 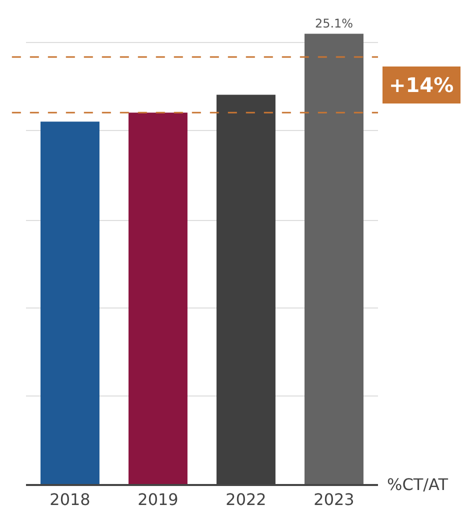 What do you see at coordinates (158, 500) in the screenshot?
I see `x-tick-label: 2019` at bounding box center [158, 500].